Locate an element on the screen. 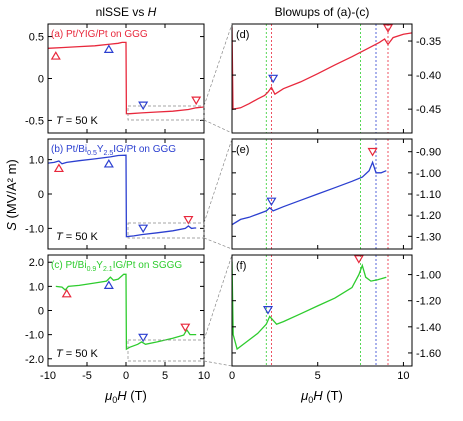 The width and height of the screenshot is (463, 421). x-tick-label: -5 is located at coordinates (87, 376).